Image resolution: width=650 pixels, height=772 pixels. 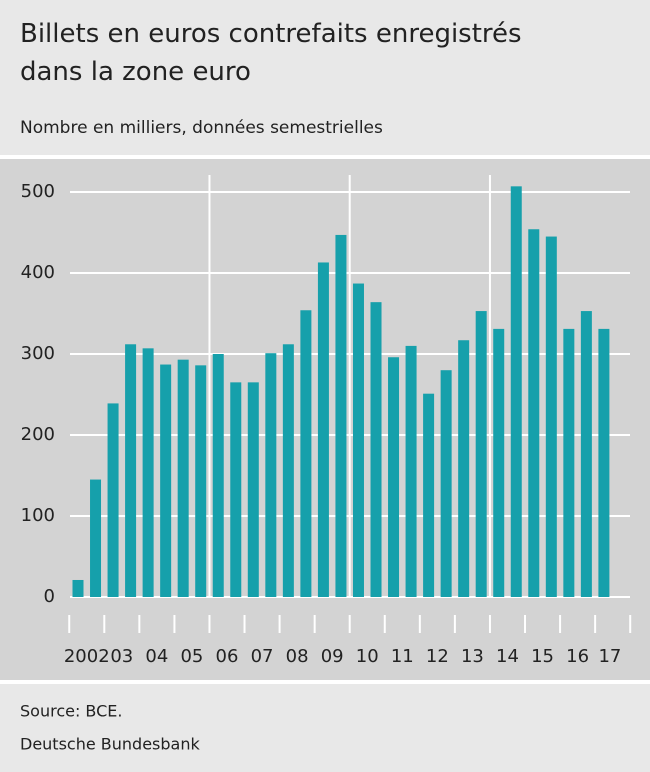 I want to click on x-tick-label: 05, so click(x=191, y=656).